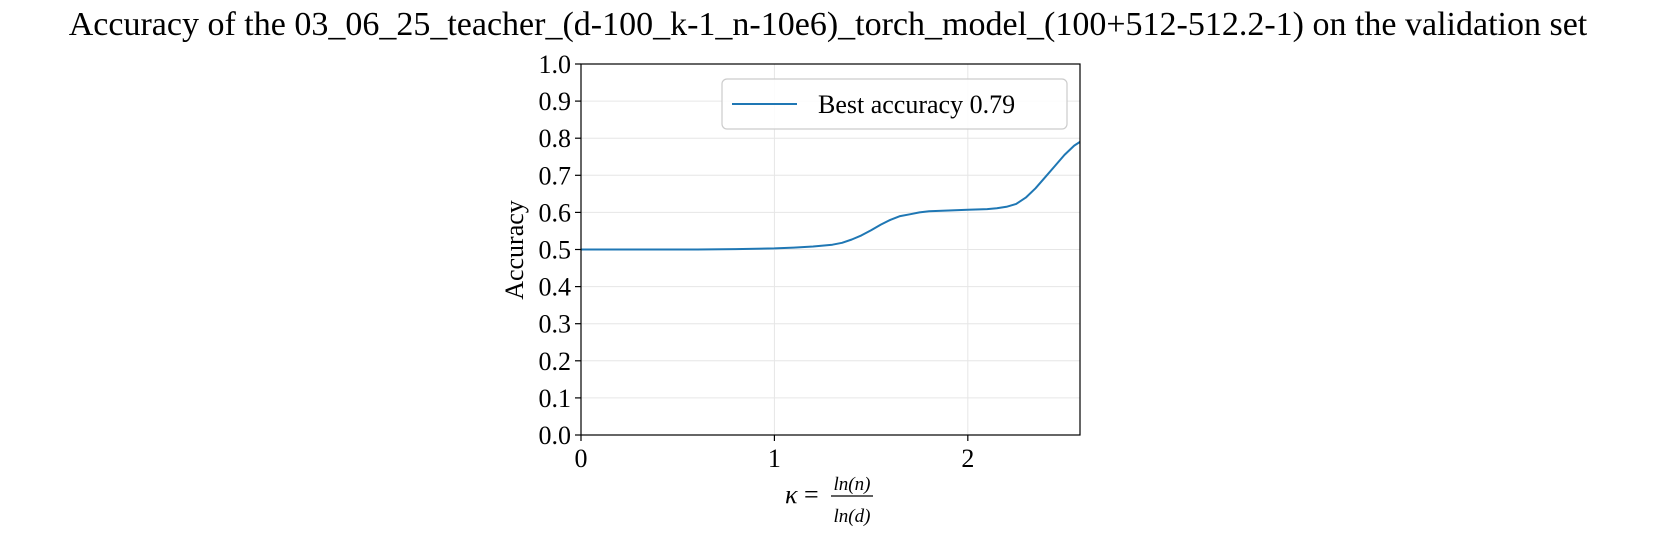 The height and width of the screenshot is (538, 1657). I want to click on series-layer, so click(831, 196).